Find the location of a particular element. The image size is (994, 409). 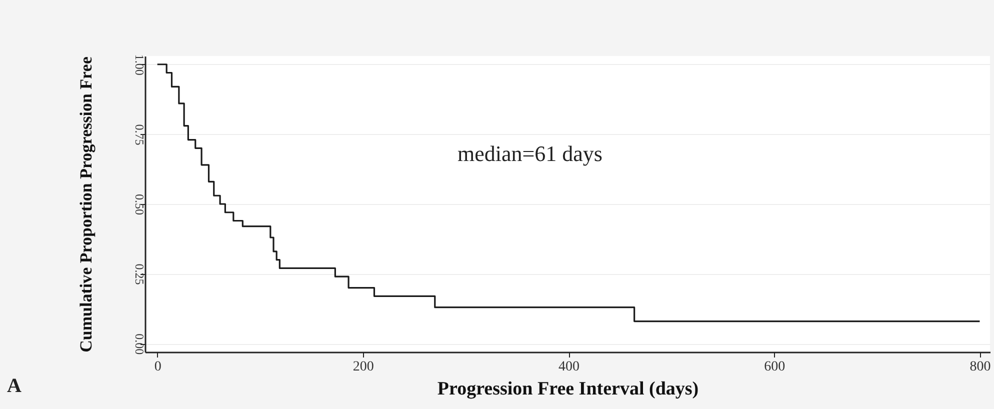

x-tick-label: 800 is located at coordinates (980, 367).